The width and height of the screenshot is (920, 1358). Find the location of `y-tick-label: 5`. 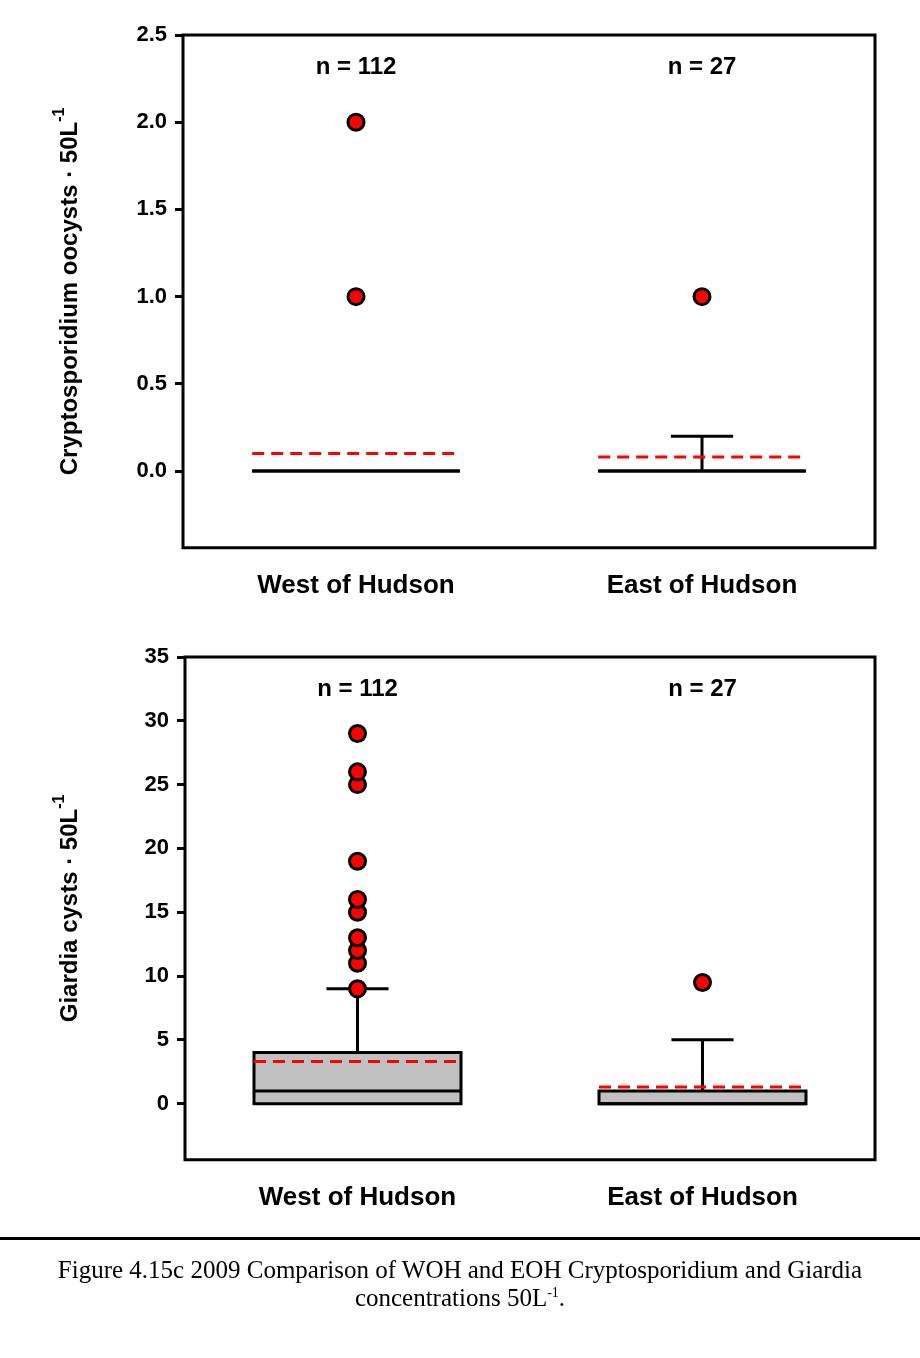

y-tick-label: 5 is located at coordinates (162, 1038).